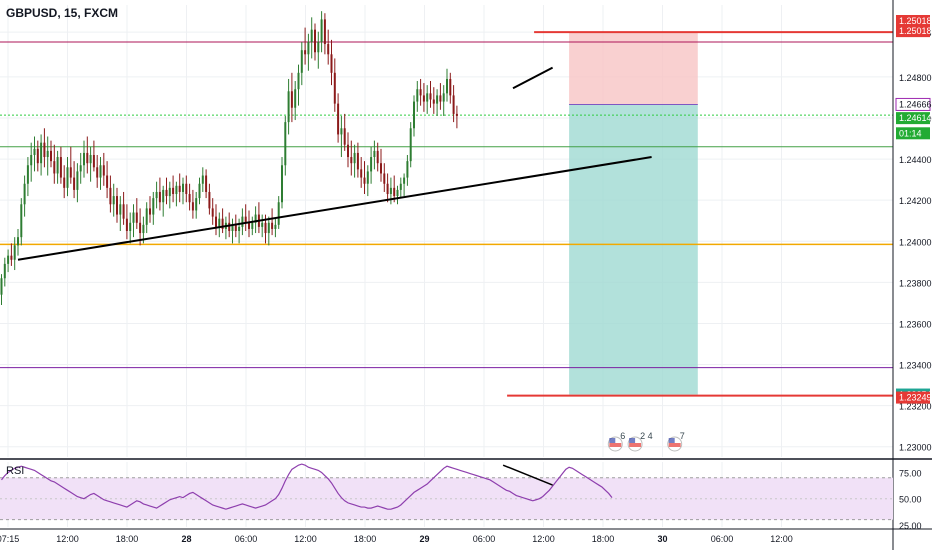 The width and height of the screenshot is (932, 555). Describe the element at coordinates (722, 539) in the screenshot. I see `time-tick-label: 06:00` at that location.